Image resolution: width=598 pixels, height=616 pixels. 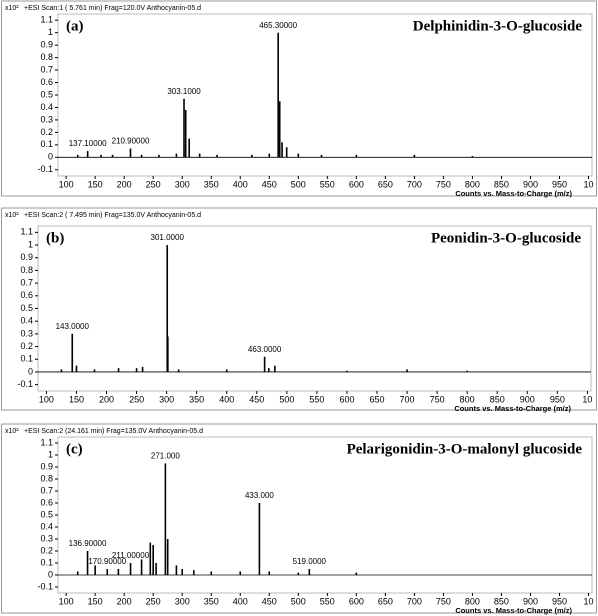 What do you see at coordinates (298, 601) in the screenshot?
I see `x-tick-label: 500` at bounding box center [298, 601].